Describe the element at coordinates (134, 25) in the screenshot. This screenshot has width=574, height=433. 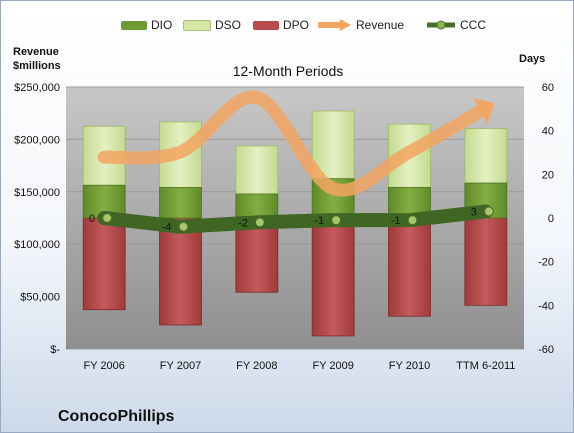
I see `legend-swatch-dio` at that location.